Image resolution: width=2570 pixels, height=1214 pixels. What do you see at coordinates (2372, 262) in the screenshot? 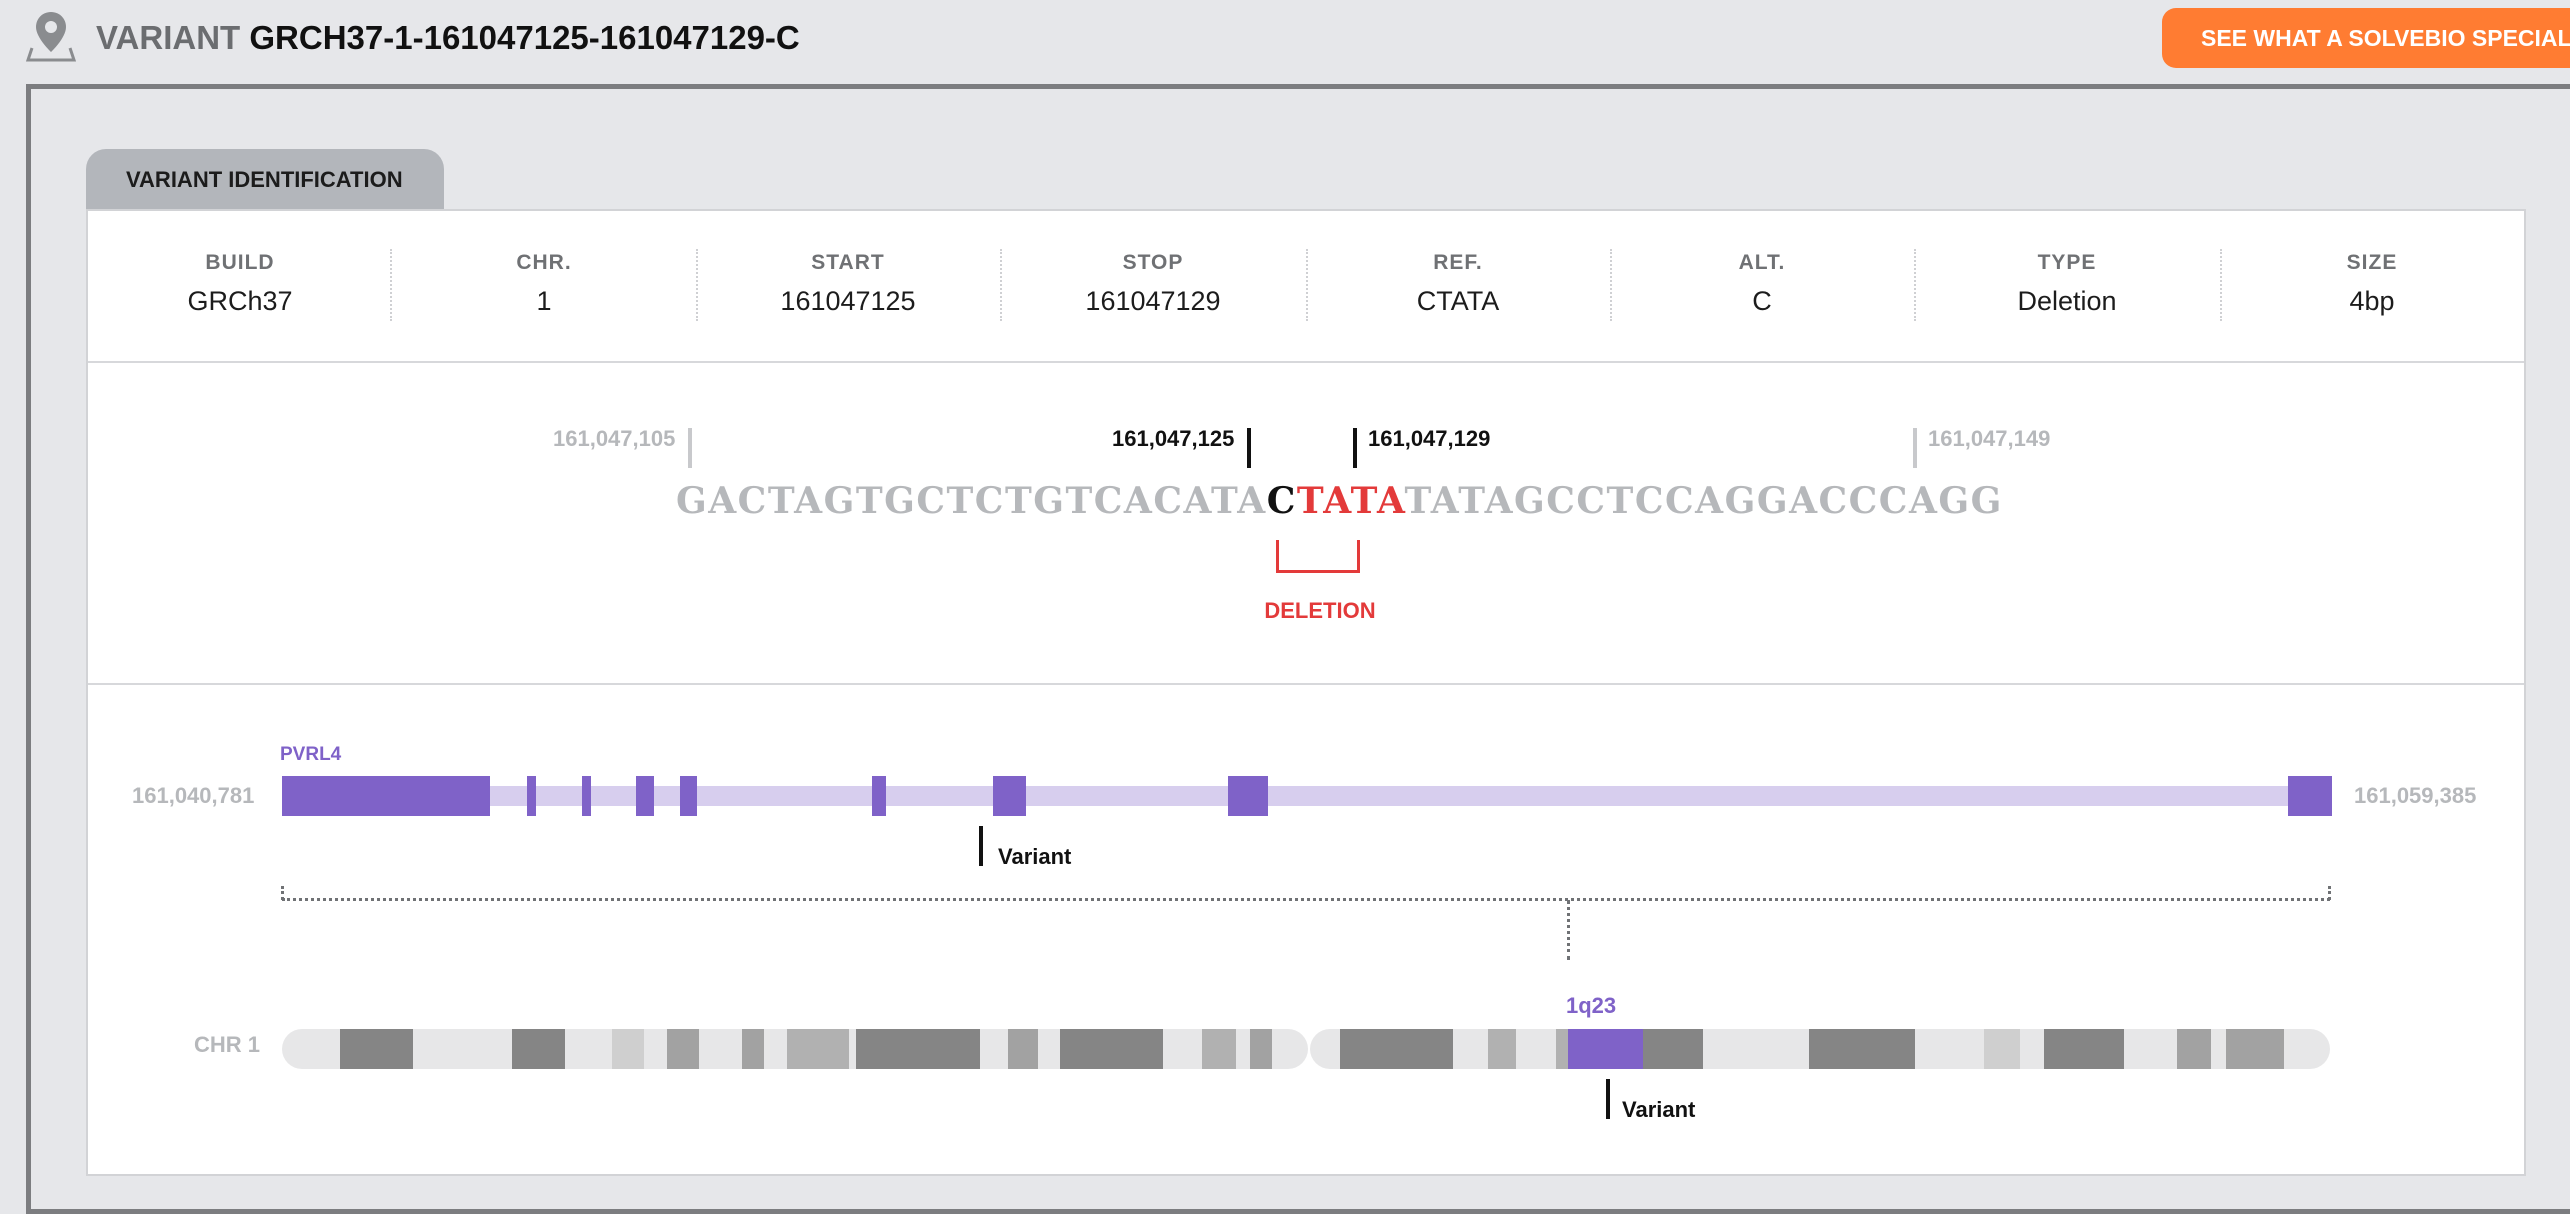
I see `info-size-label: SIZE` at bounding box center [2372, 262].